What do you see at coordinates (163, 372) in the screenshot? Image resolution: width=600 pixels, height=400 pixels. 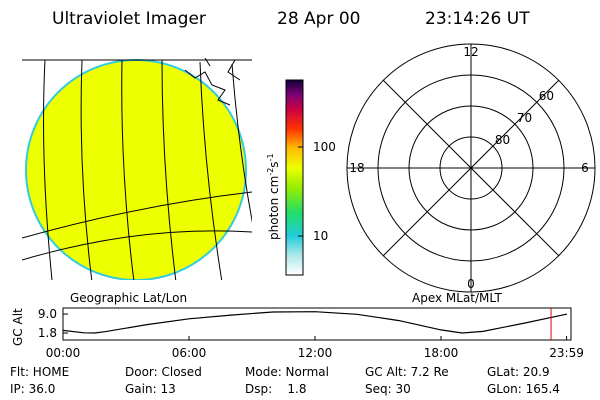 I see `info-text: Door: Closed` at bounding box center [163, 372].